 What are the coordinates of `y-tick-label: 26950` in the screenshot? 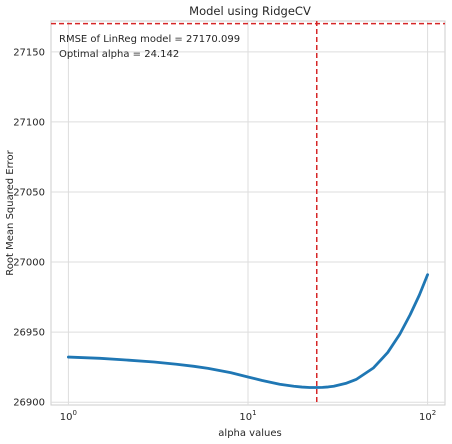 It's located at (29, 333).